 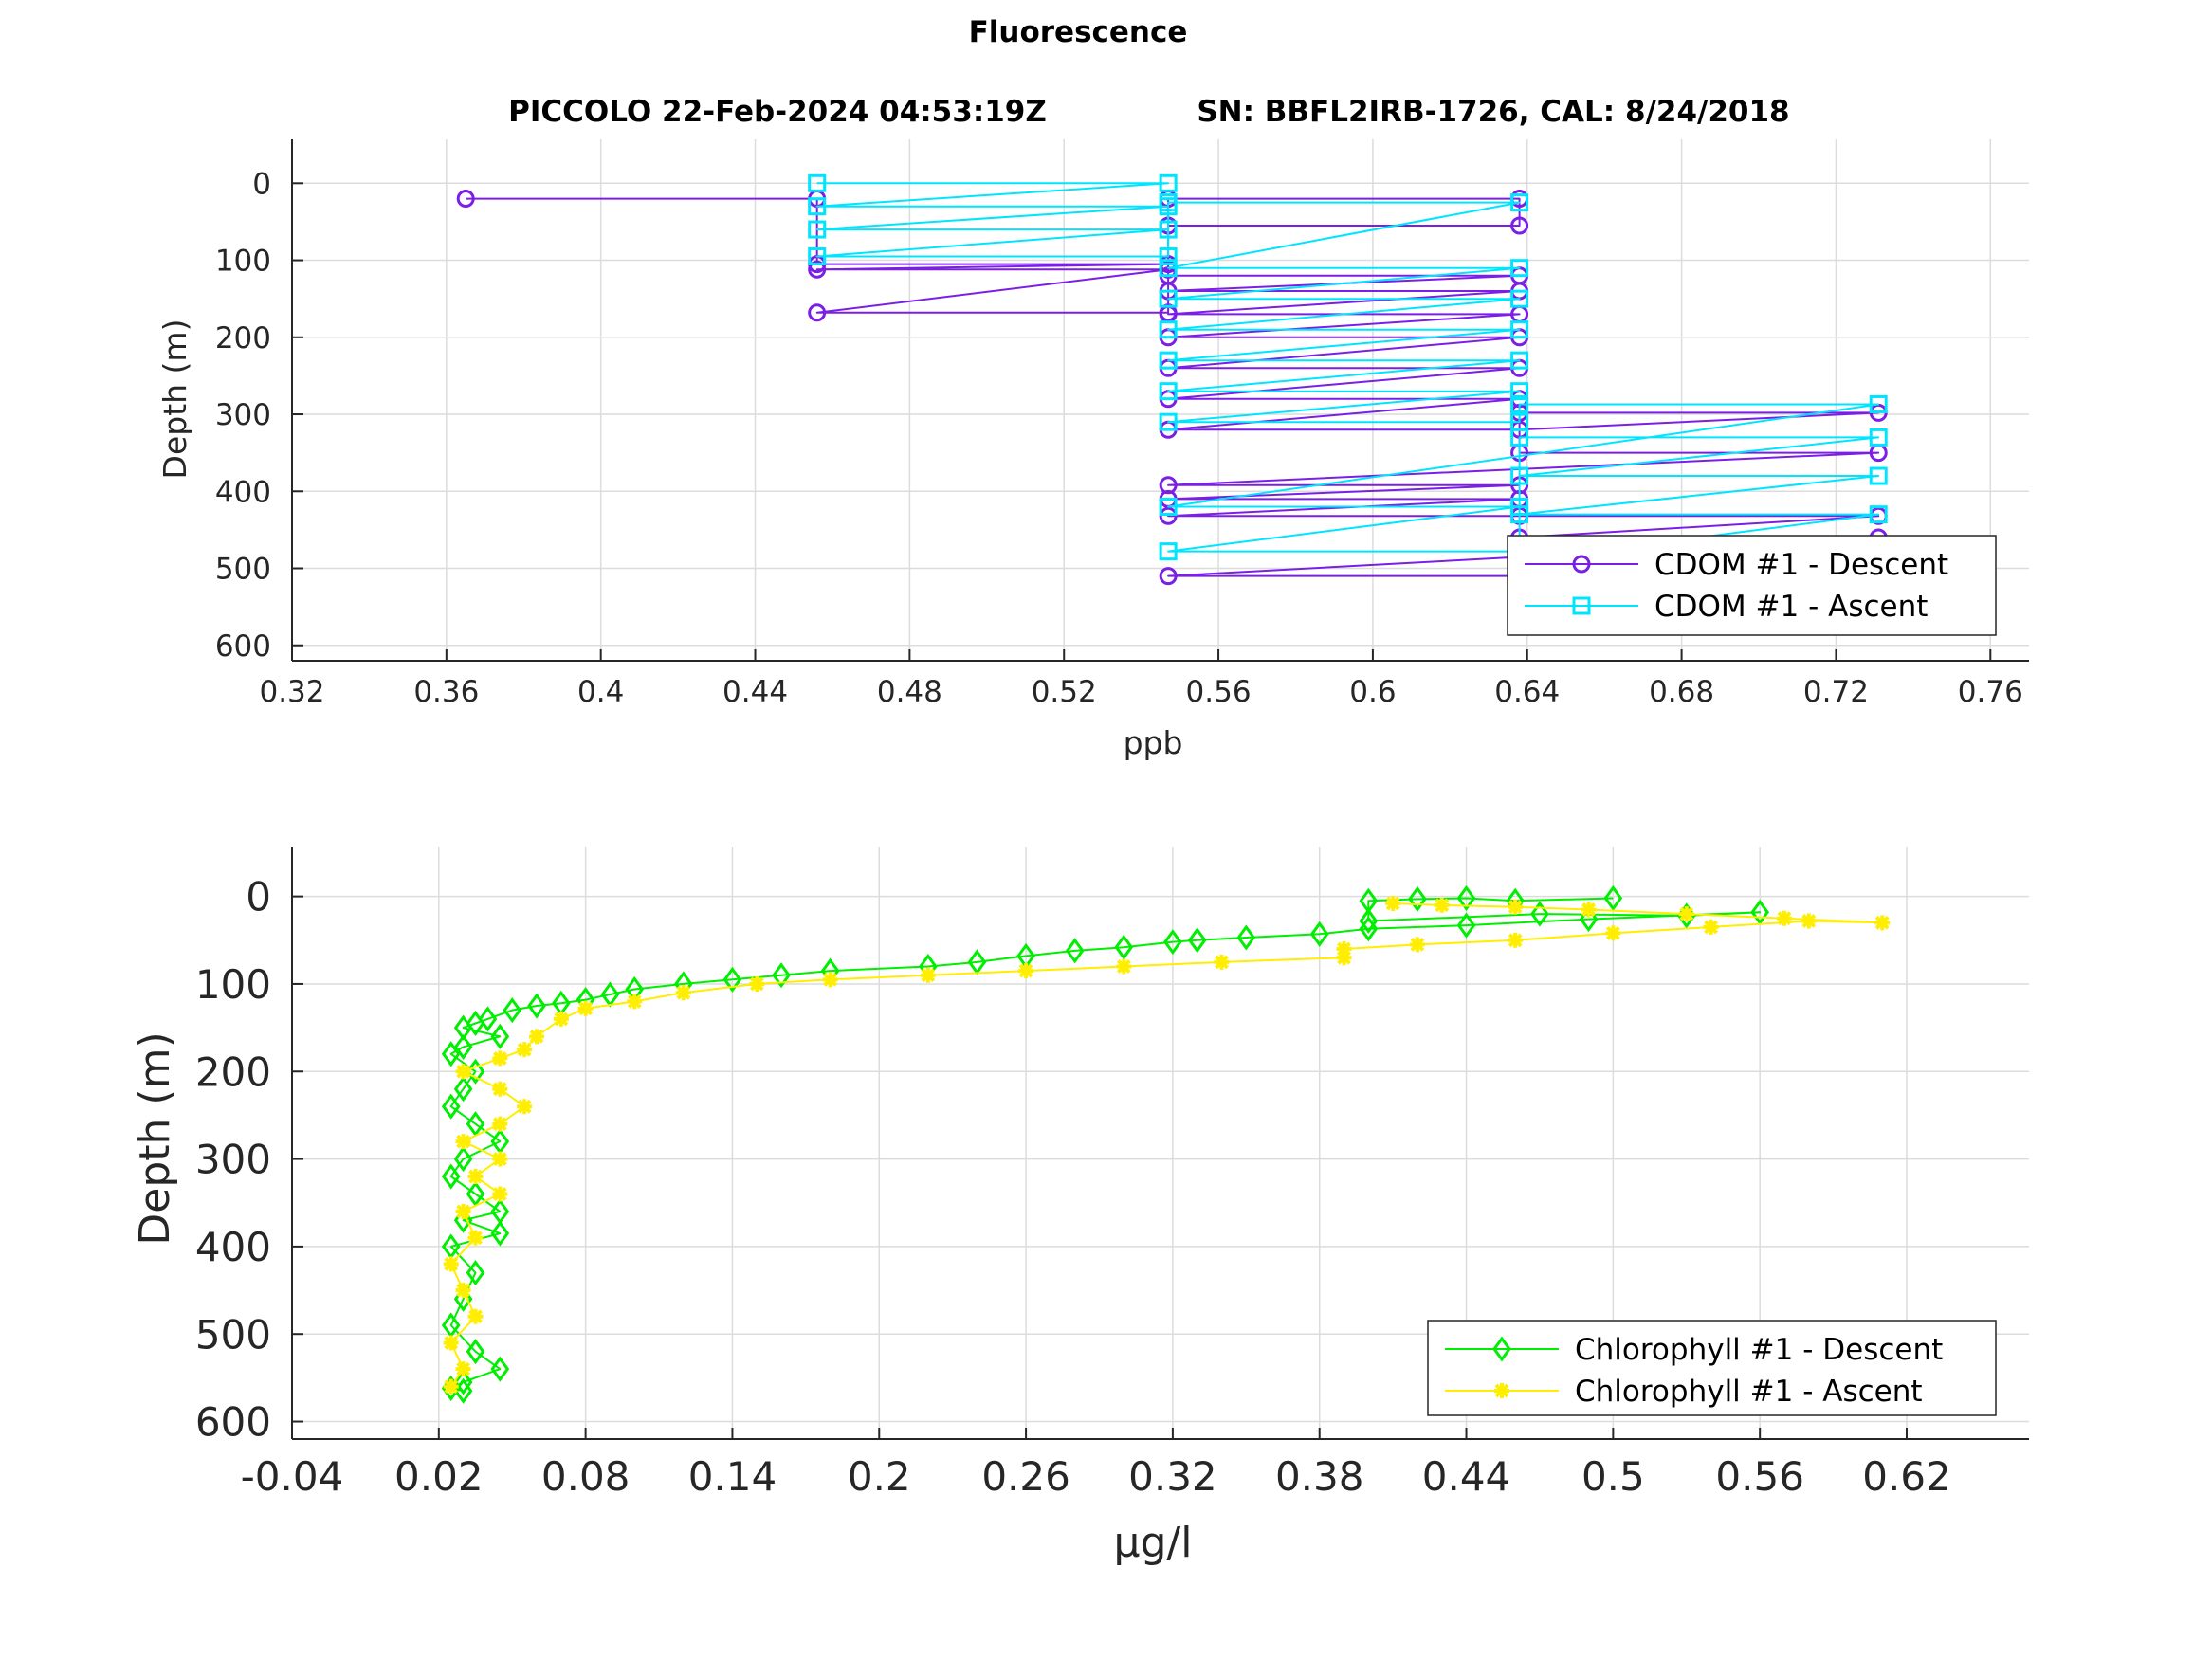 What do you see at coordinates (777, 112) in the screenshot?
I see `figure-subtitle-left: PICCOLO 22-Feb-2024 04:53:19Z` at bounding box center [777, 112].